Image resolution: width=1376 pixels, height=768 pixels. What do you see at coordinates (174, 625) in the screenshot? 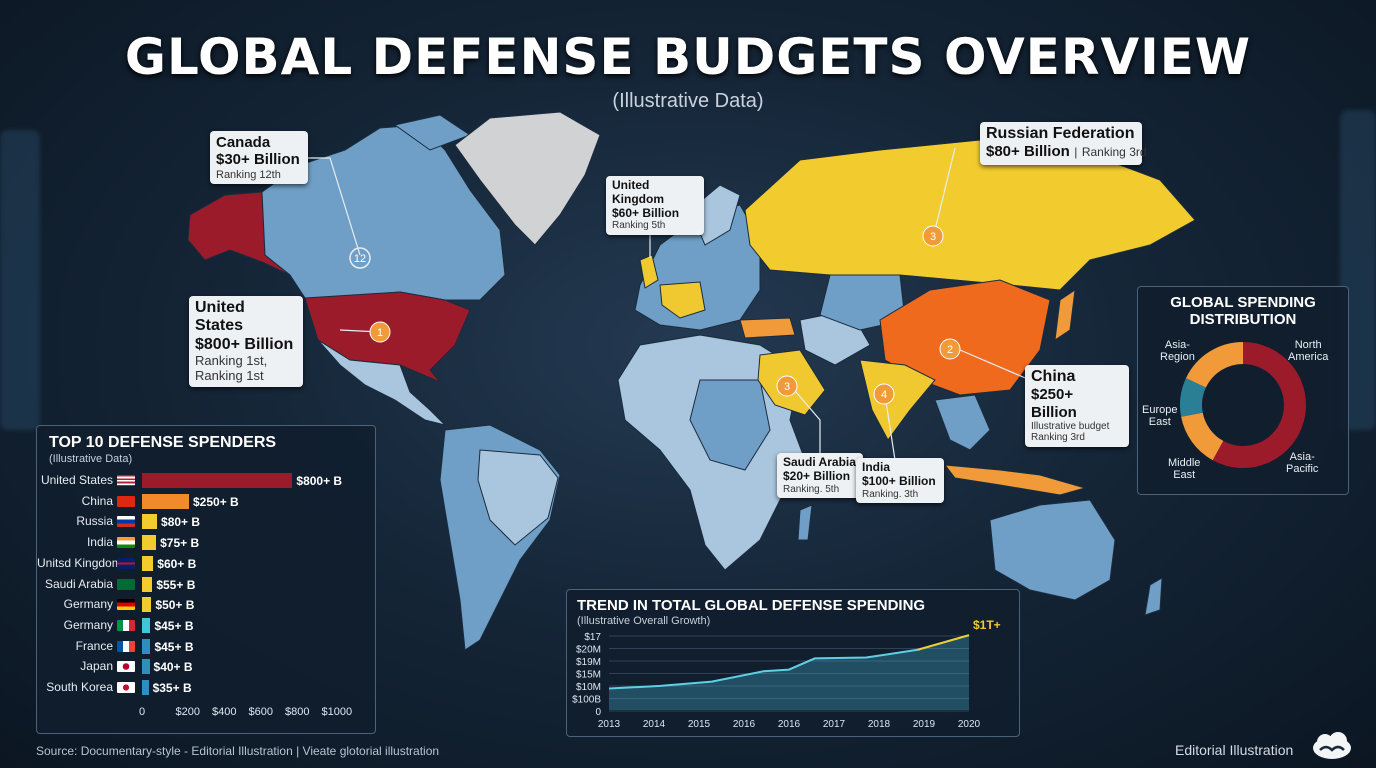
I see `bar-value-label: $45+ B` at bounding box center [174, 625].